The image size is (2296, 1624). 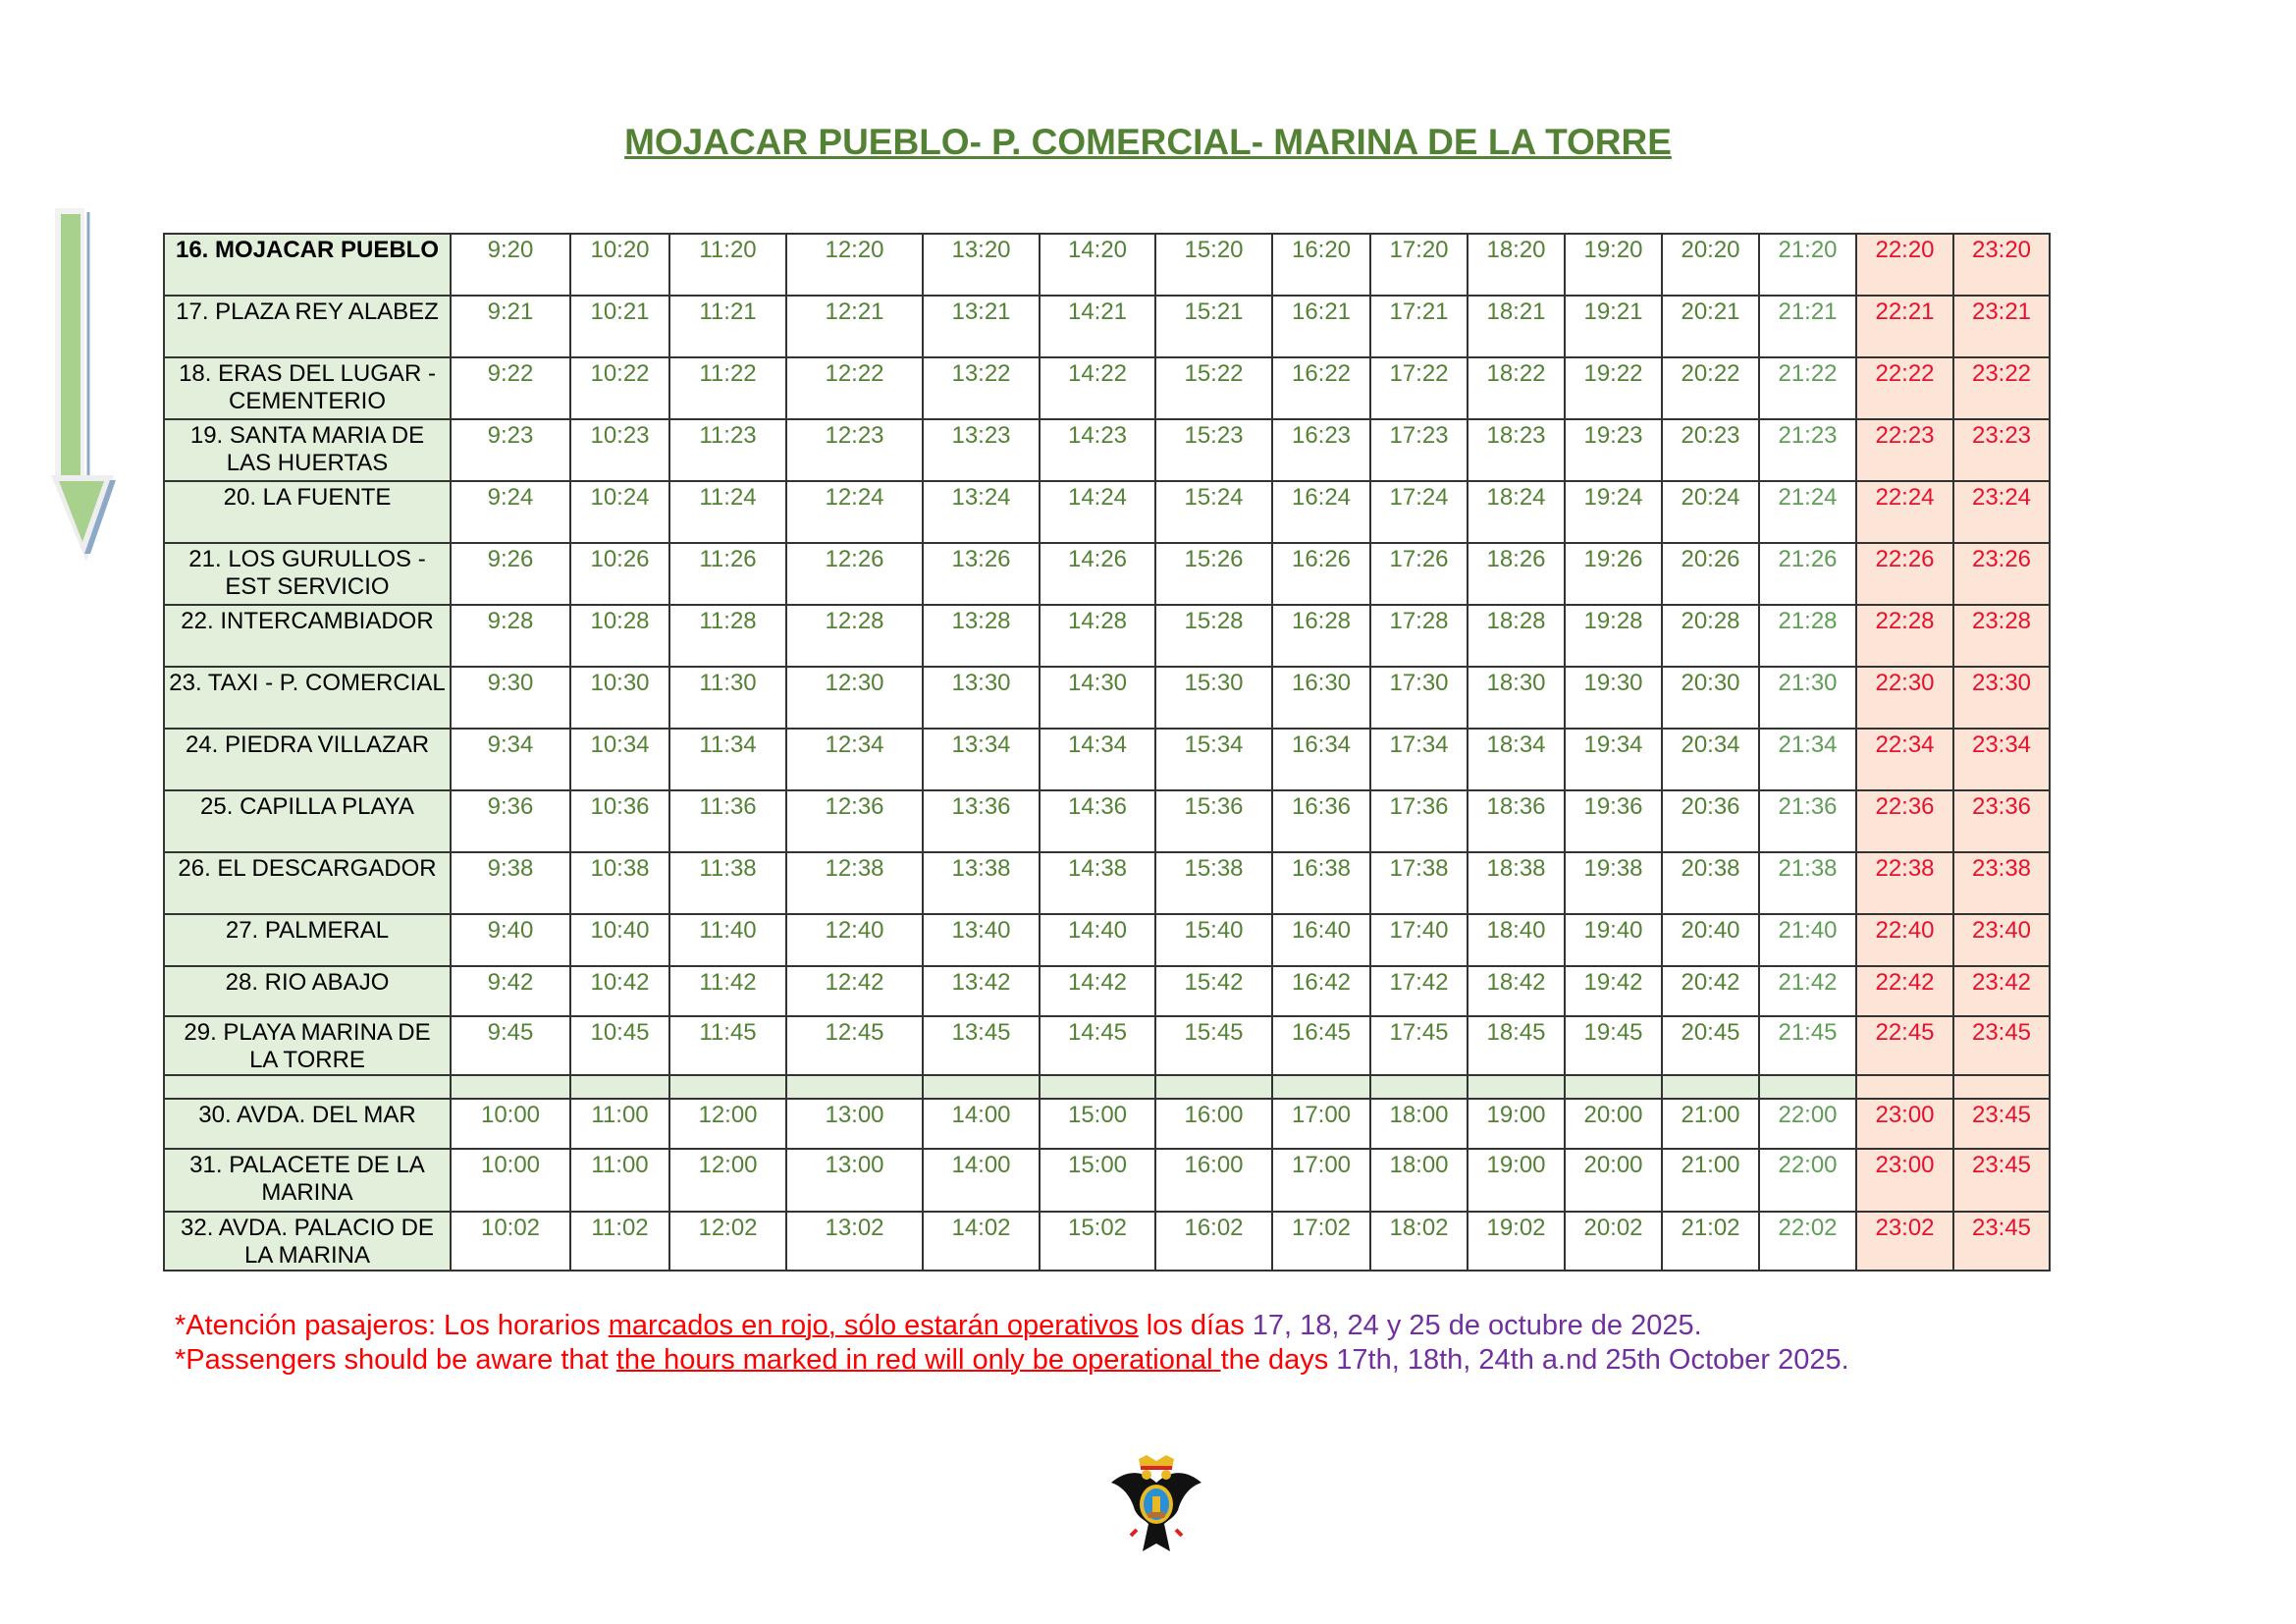 What do you see at coordinates (2001, 698) in the screenshot?
I see `red-time-cell: 23:30` at bounding box center [2001, 698].